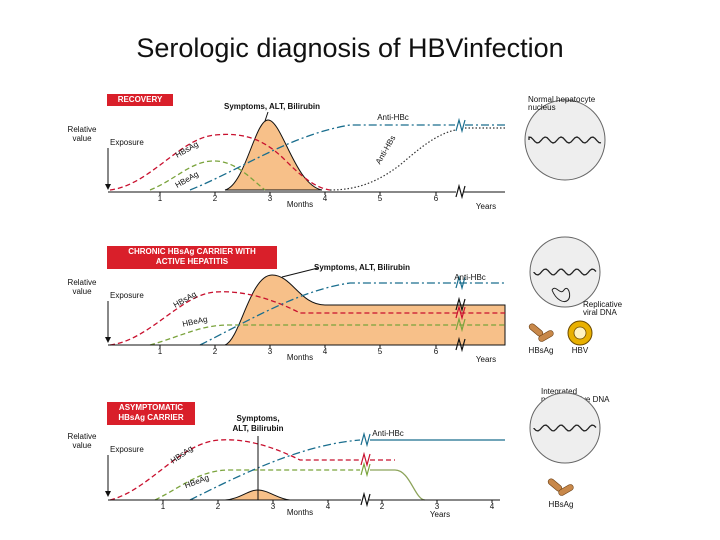 The height and width of the screenshot is (540, 720). I want to click on symptoms-label: Symptoms,, so click(257, 418).